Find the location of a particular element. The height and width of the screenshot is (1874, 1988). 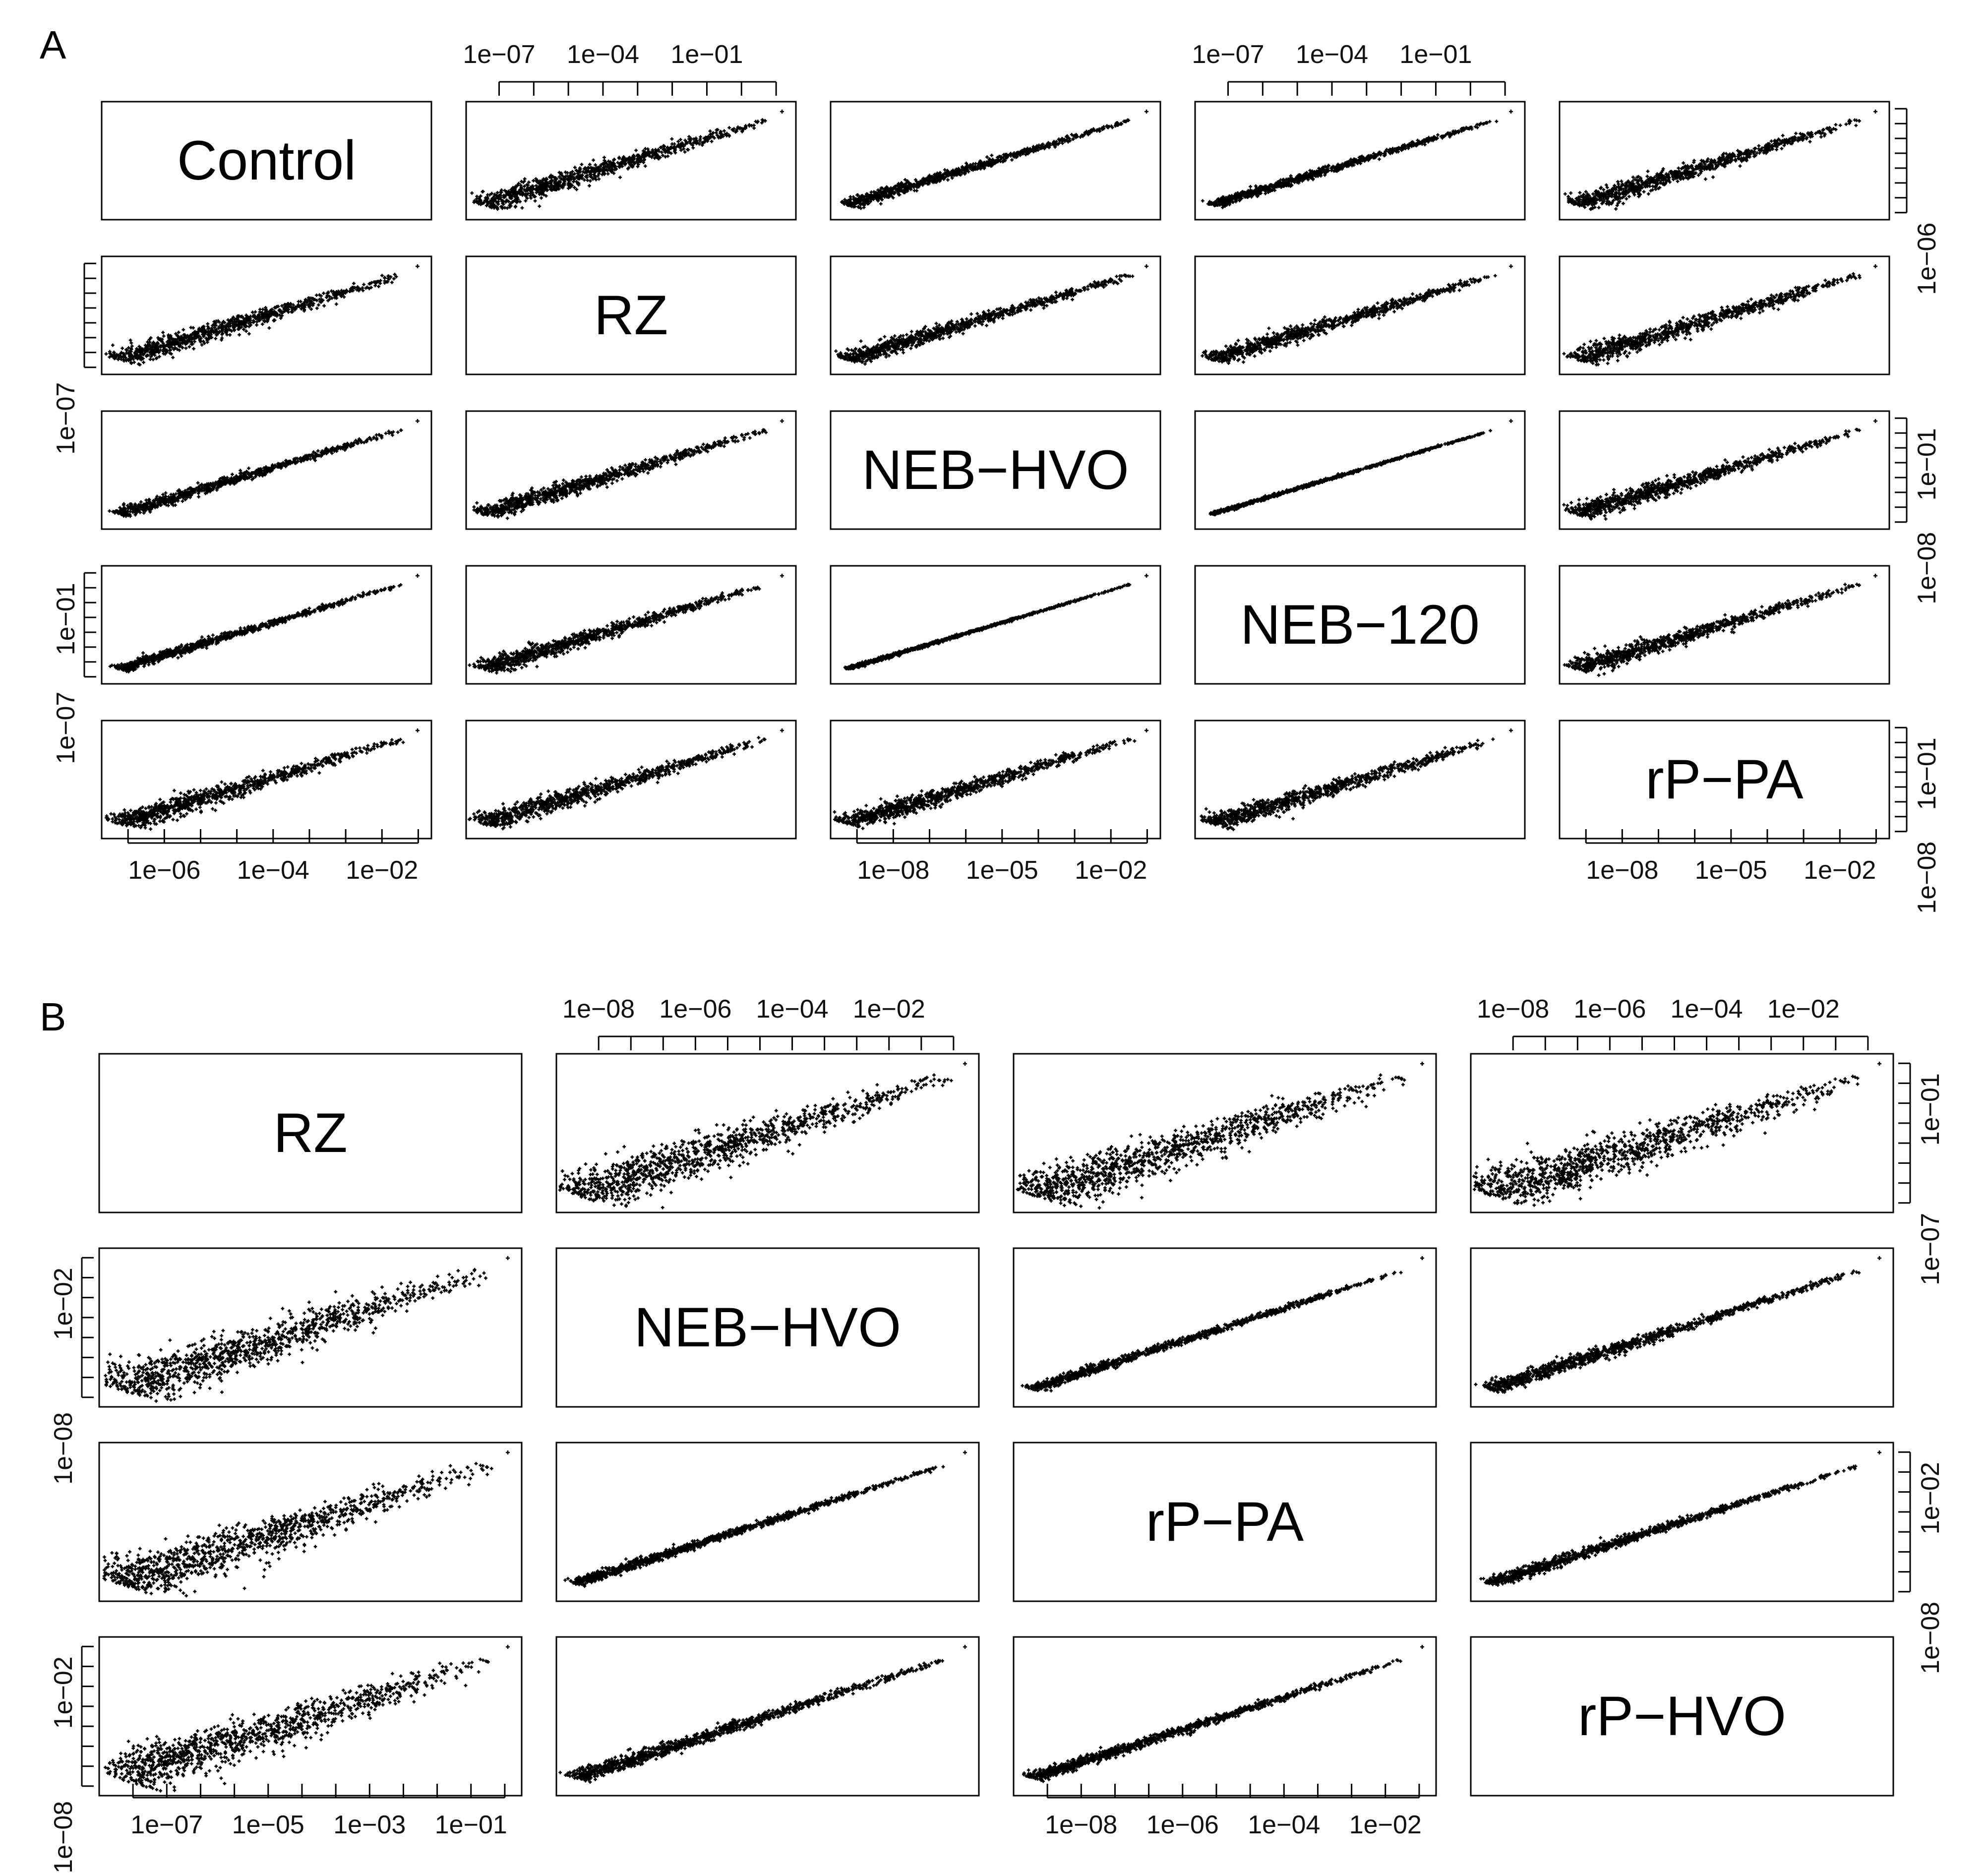

panel-label-a: A is located at coordinates (53, 45).